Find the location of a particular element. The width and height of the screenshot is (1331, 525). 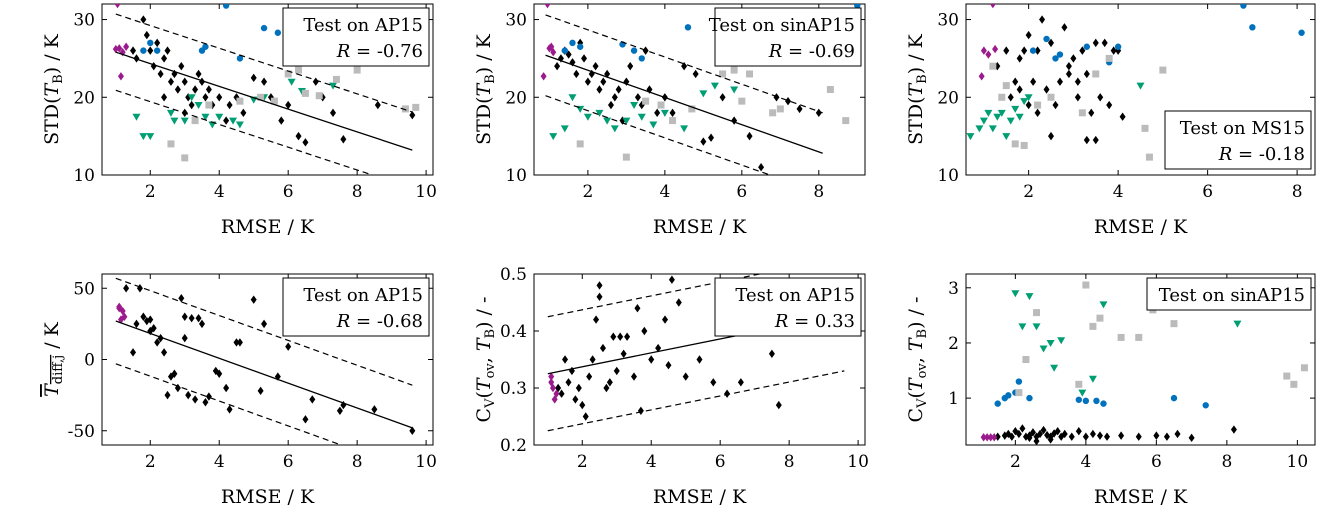

x-tick-label: 2 is located at coordinates (1028, 192).